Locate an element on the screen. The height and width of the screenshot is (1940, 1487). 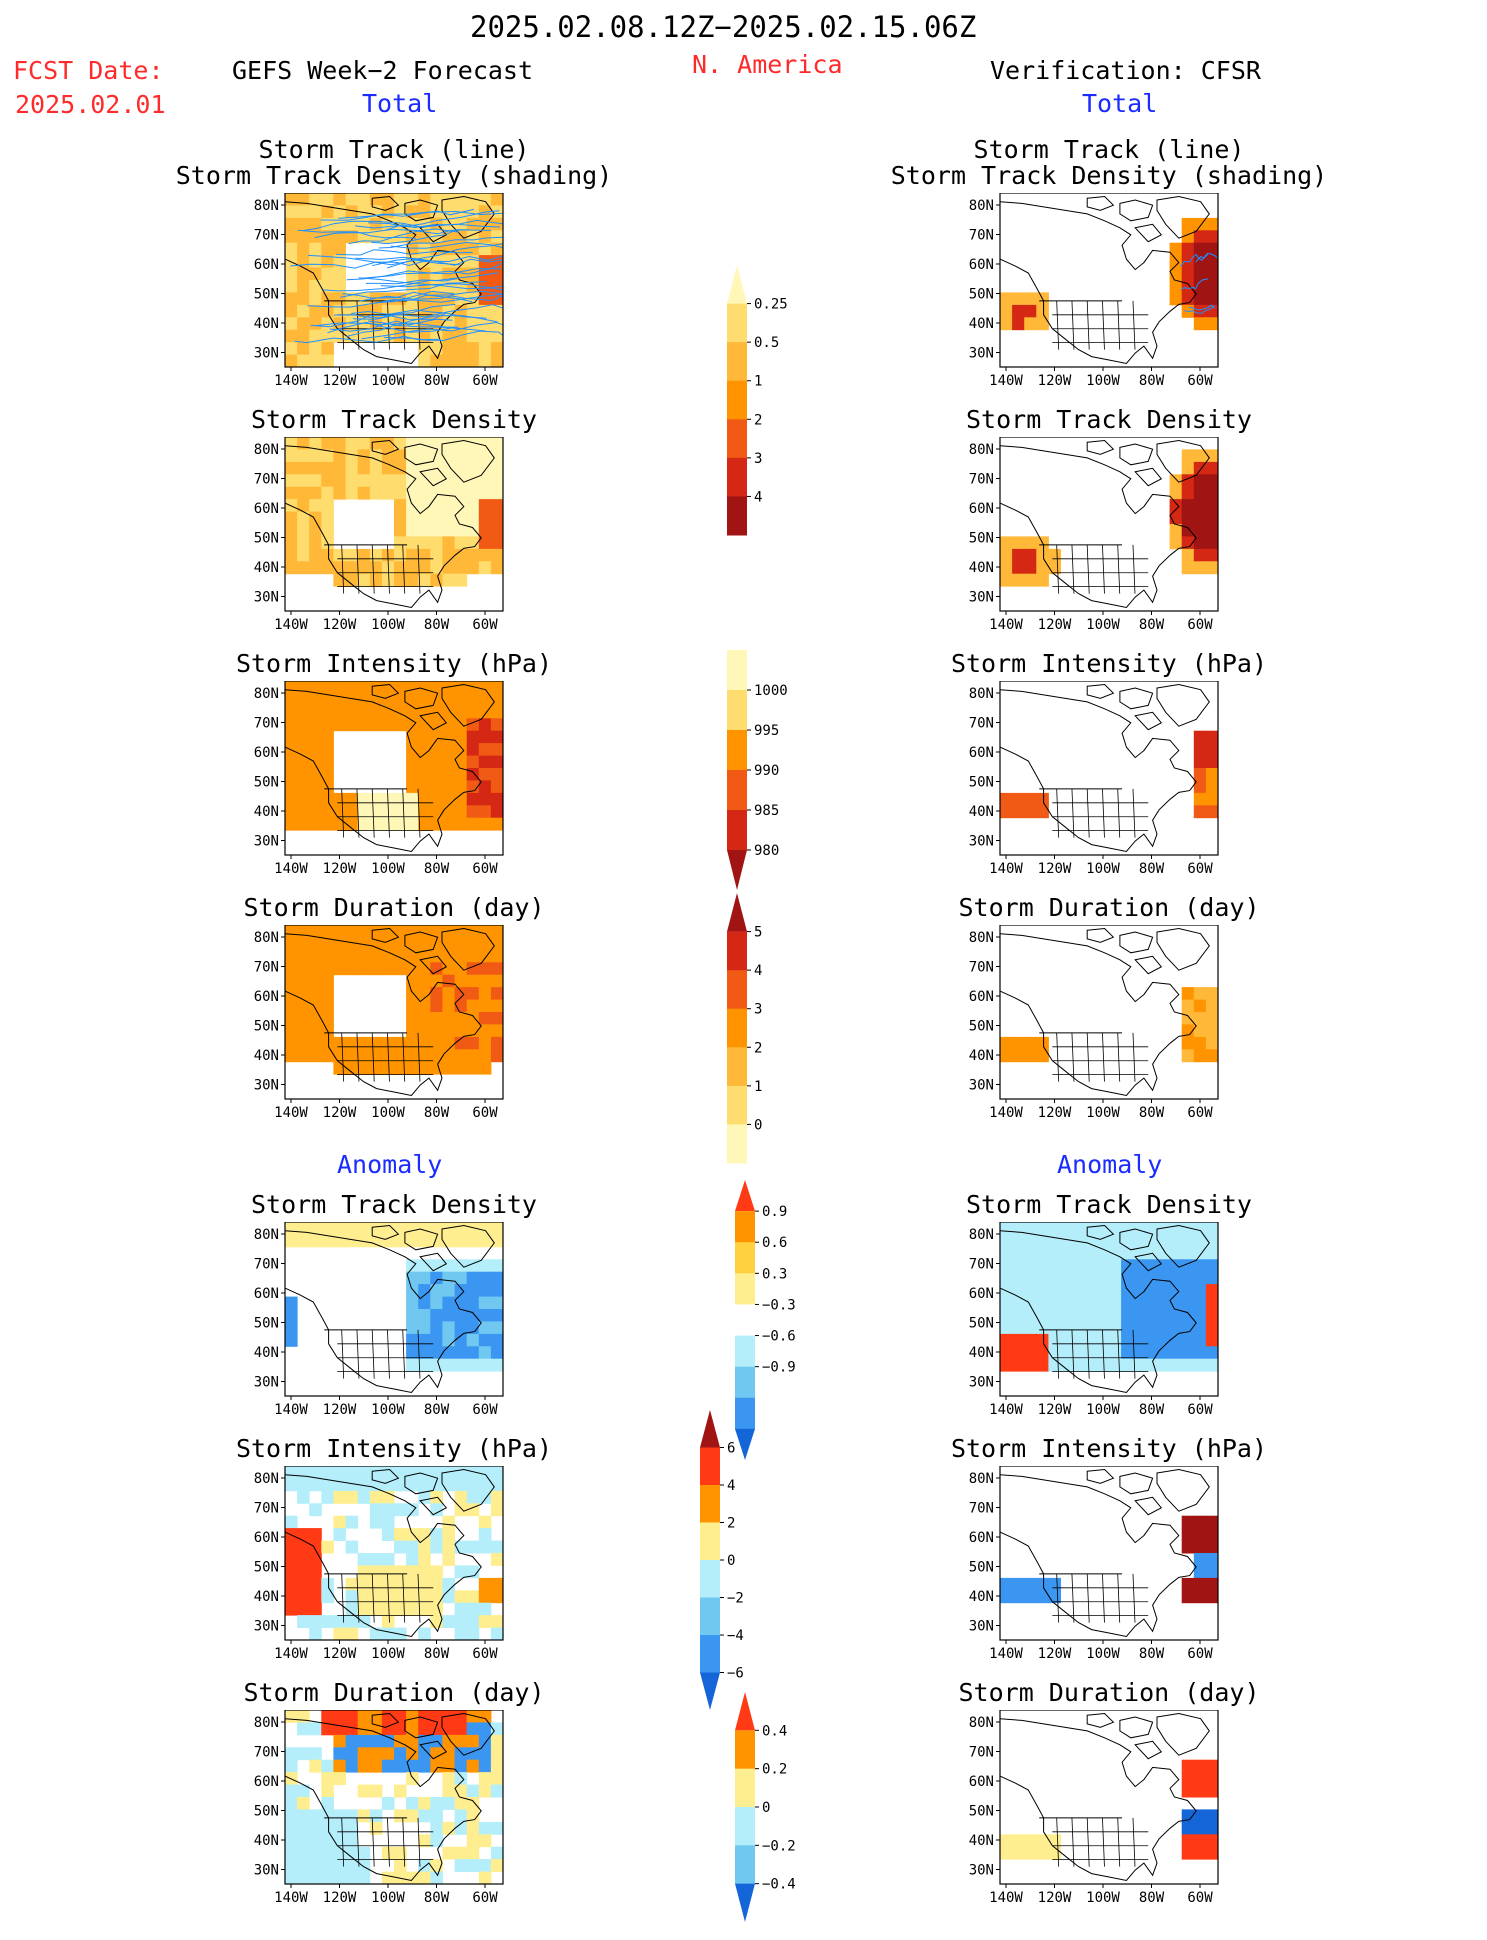
total-label-left: Total is located at coordinates (400, 103).